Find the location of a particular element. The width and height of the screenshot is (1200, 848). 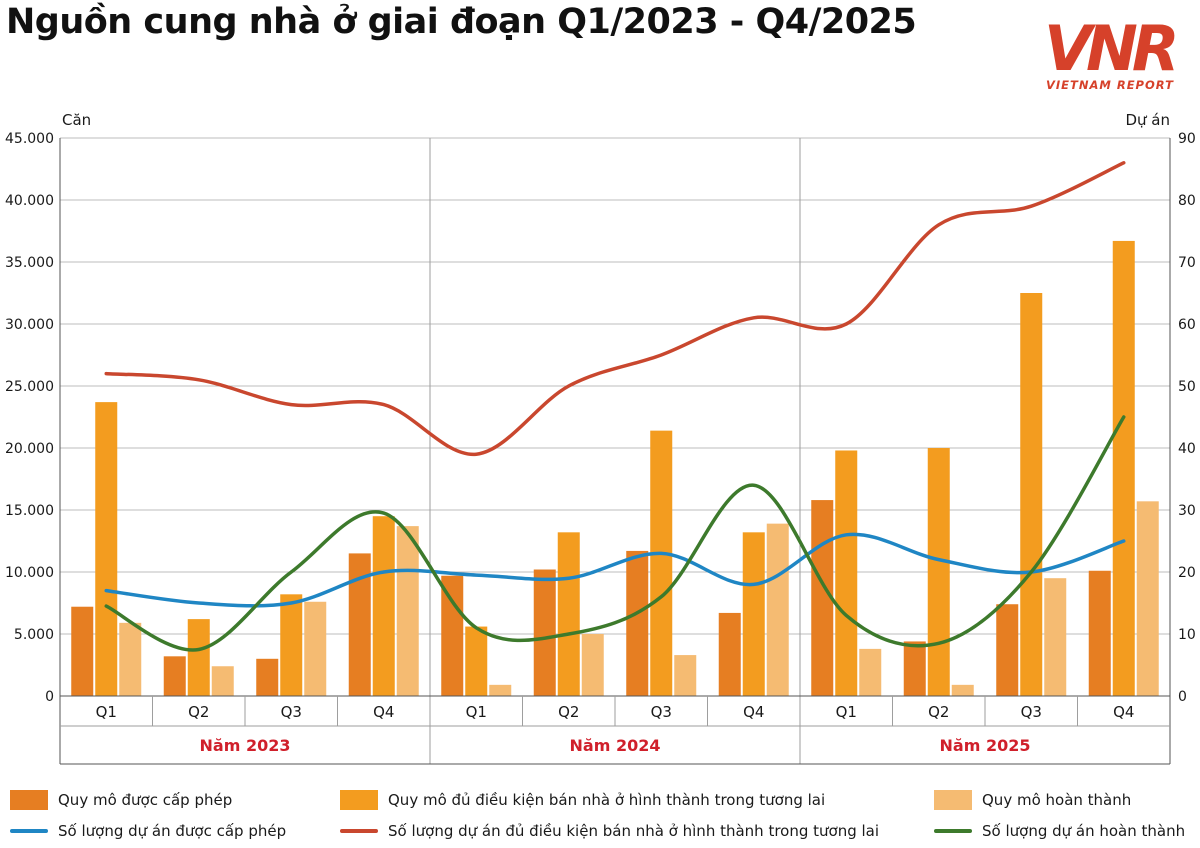

line-licensed-projects is located at coordinates (615, 570).